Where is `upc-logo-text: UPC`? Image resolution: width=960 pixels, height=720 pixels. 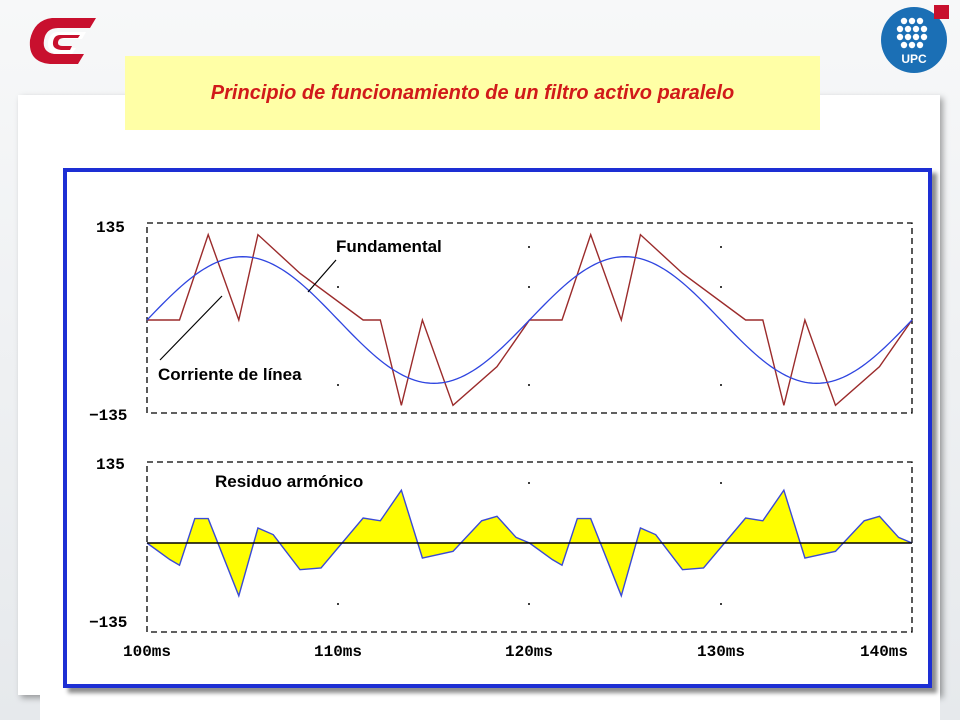
upc-logo-text: UPC is located at coordinates (914, 59).